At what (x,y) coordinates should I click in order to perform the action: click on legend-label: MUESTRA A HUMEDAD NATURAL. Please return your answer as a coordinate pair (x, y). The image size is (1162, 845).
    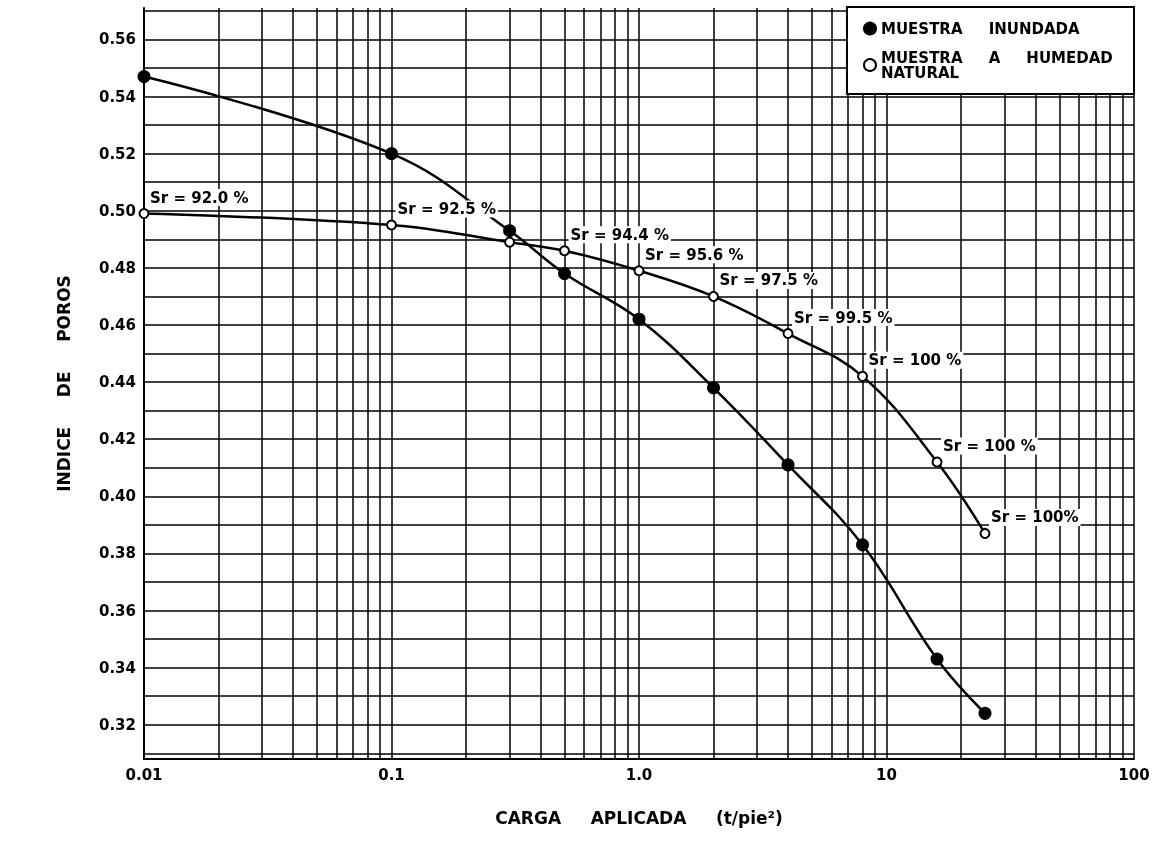
    Looking at the image, I should click on (999, 65).